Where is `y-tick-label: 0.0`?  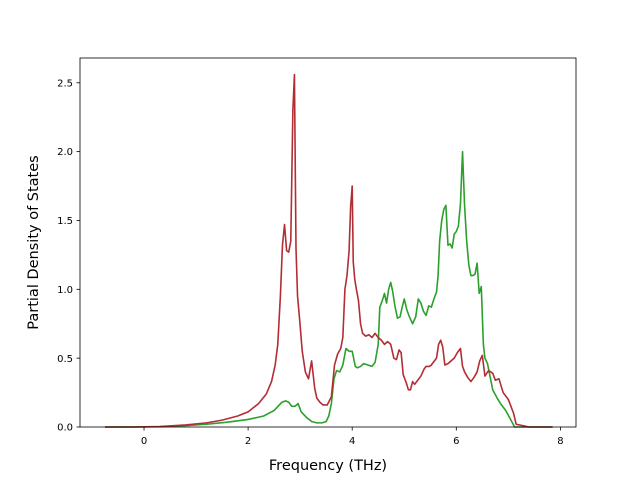 y-tick-label: 0.0 is located at coordinates (65, 428).